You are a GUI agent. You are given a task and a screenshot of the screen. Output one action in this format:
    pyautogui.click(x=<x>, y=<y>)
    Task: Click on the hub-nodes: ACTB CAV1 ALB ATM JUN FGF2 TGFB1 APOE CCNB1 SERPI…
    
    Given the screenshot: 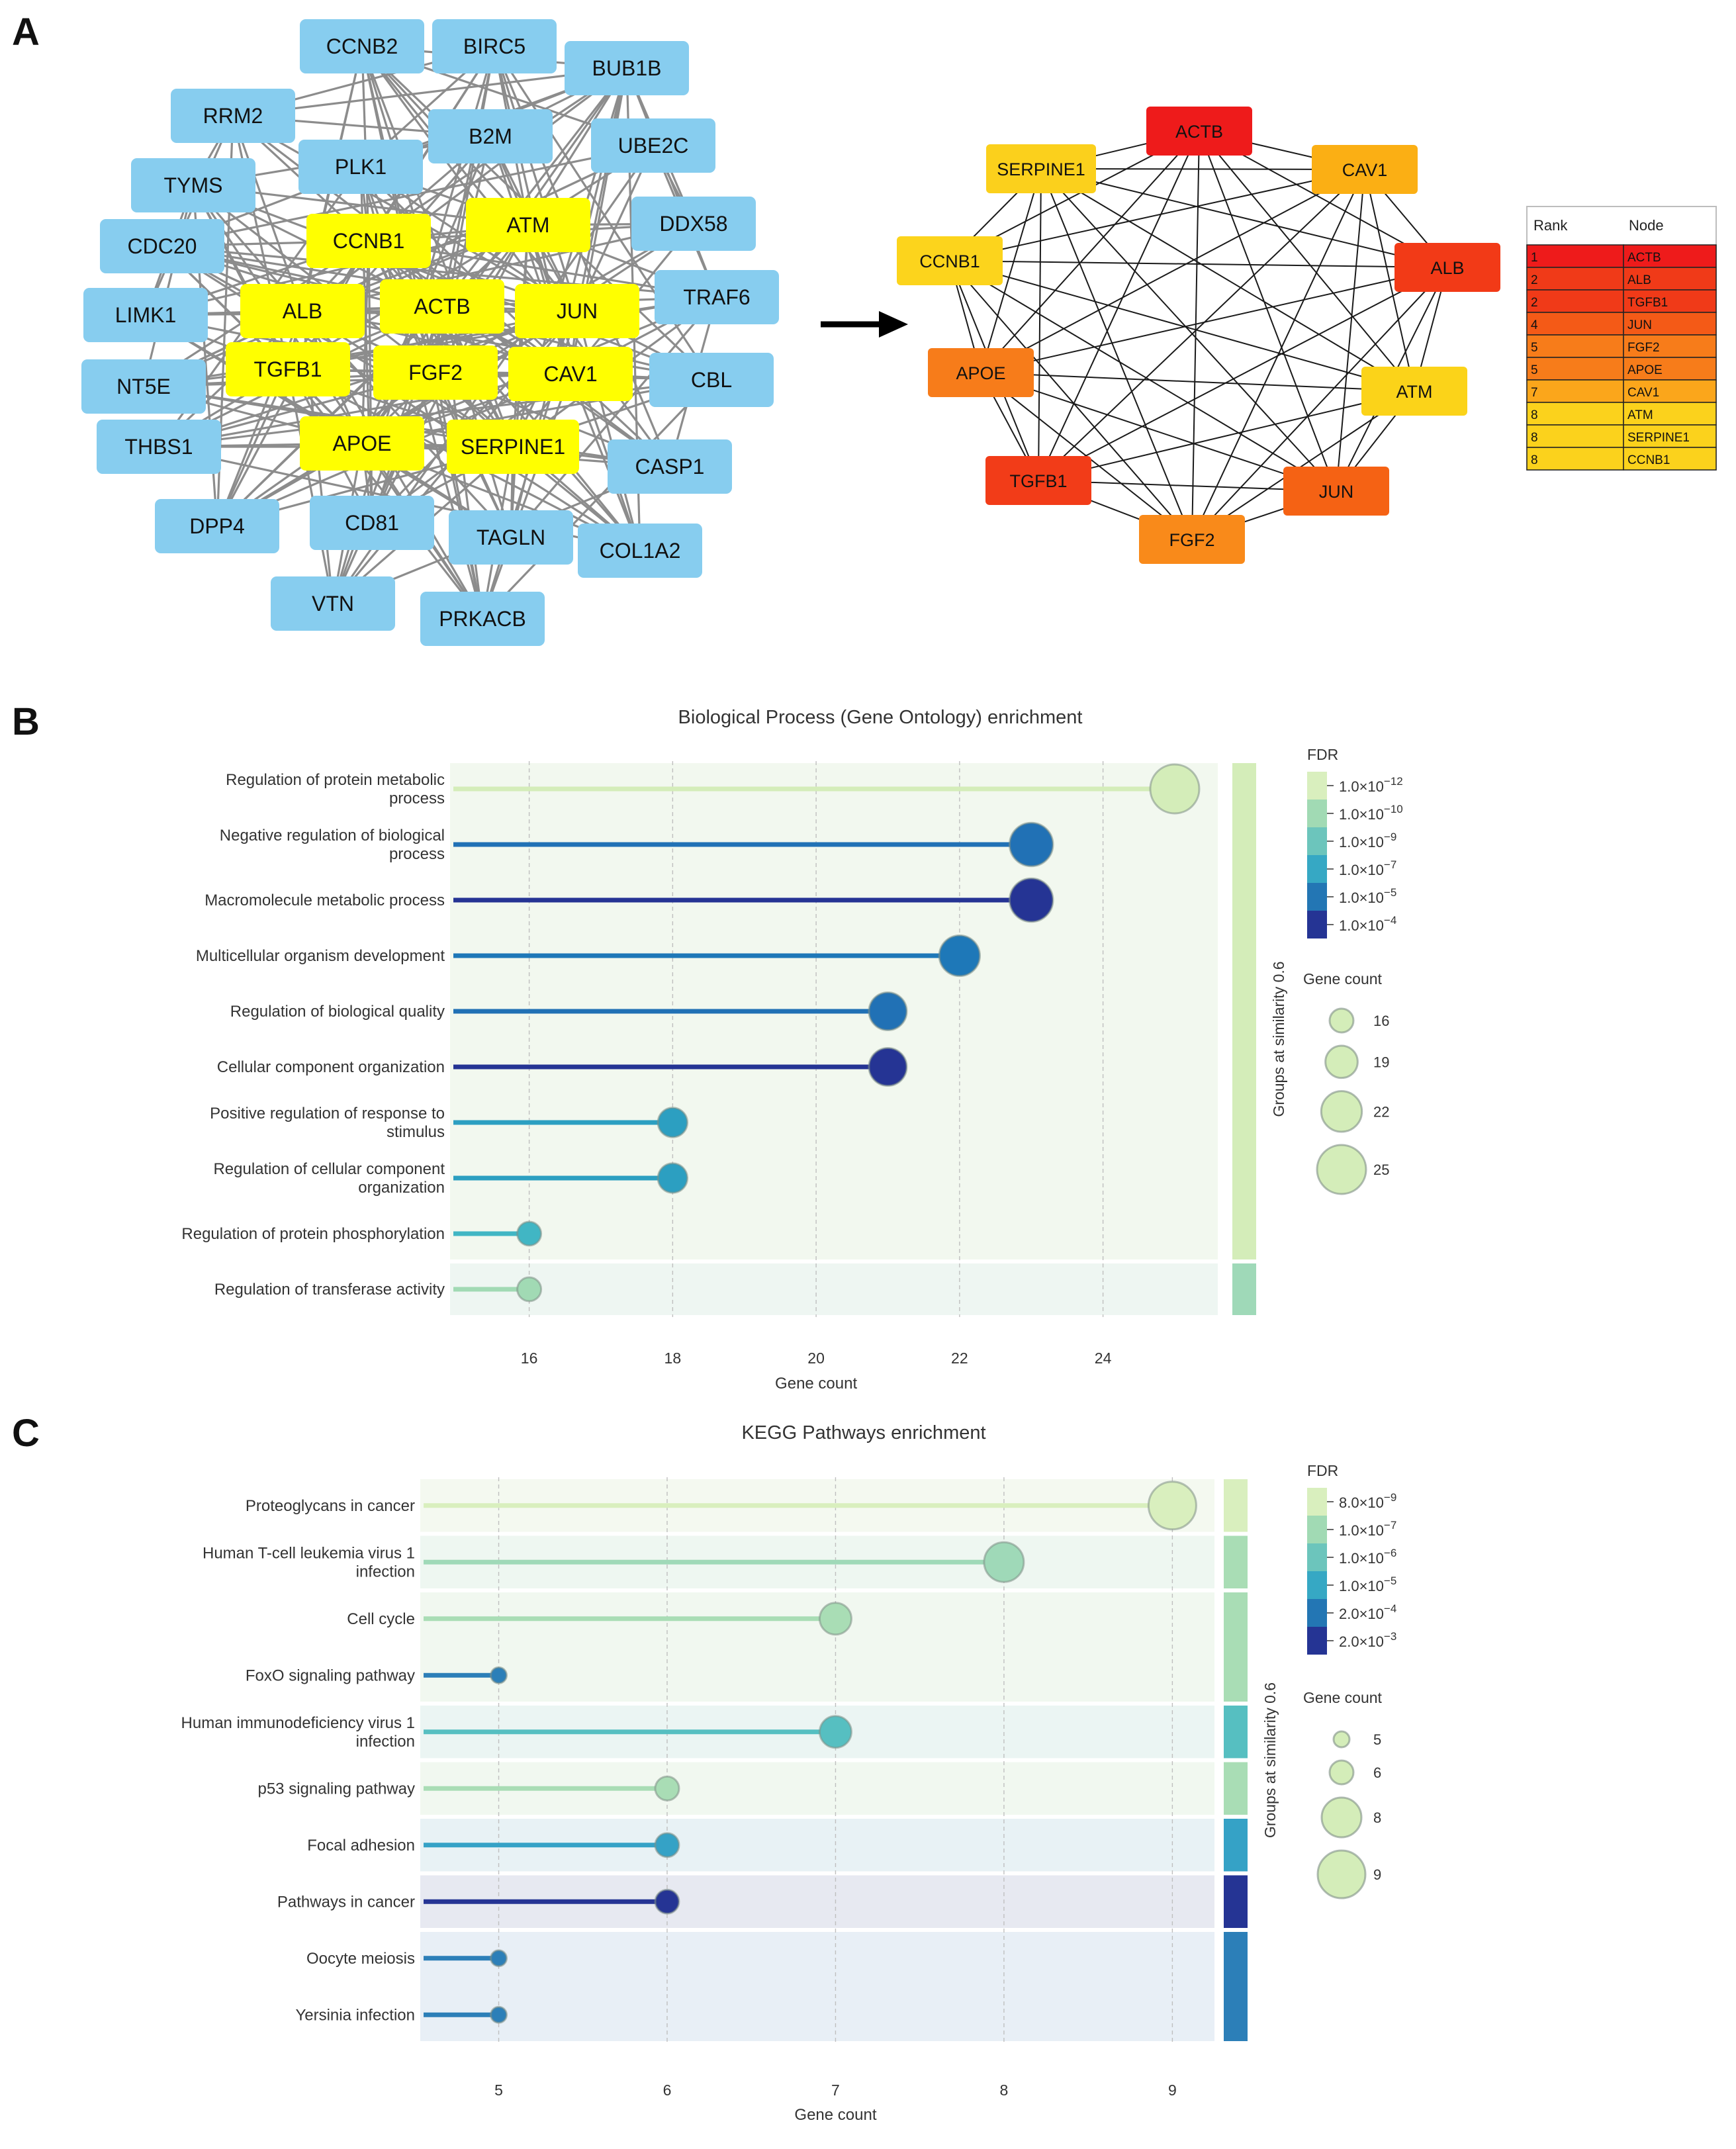 What is the action you would take?
    pyautogui.click(x=1198, y=335)
    